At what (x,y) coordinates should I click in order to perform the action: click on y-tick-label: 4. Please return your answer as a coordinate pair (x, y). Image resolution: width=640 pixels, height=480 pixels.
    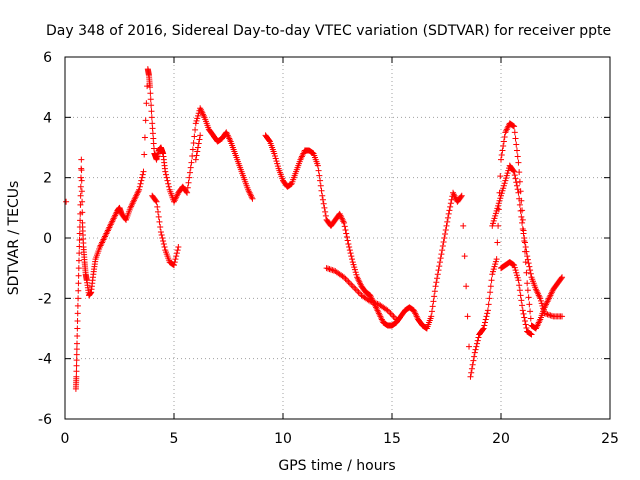
    Looking at the image, I should click on (47, 118).